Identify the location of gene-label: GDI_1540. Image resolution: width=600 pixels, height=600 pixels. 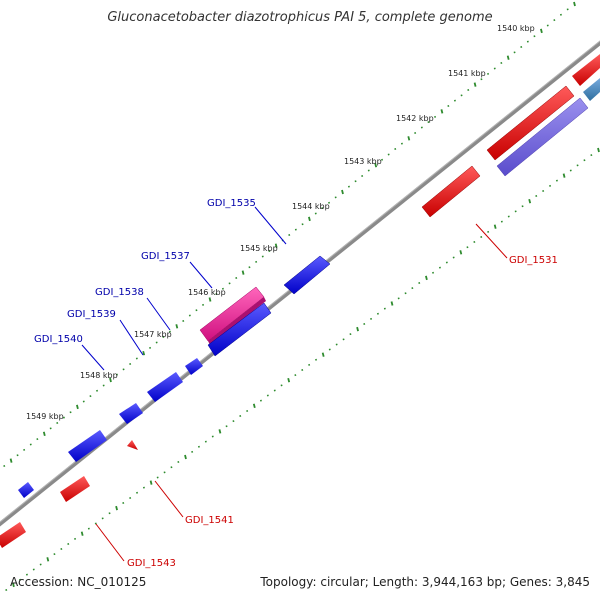
(58, 339).